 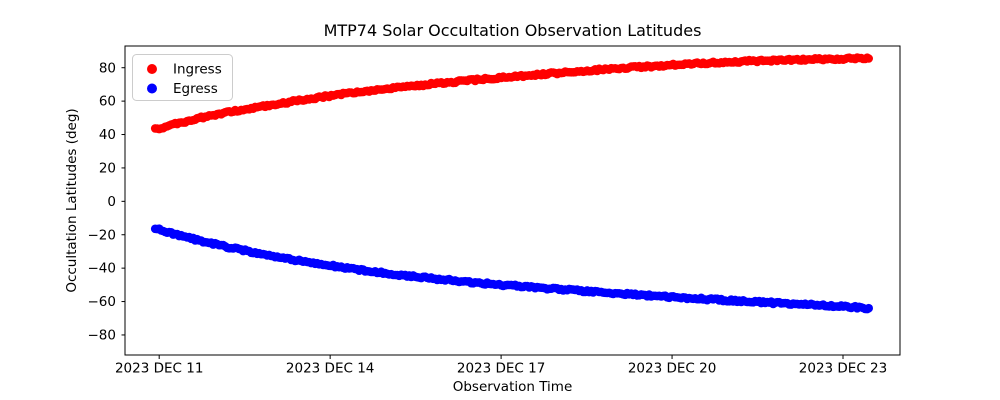 What do you see at coordinates (152, 69) in the screenshot?
I see `legend-marker-ingress-icon` at bounding box center [152, 69].